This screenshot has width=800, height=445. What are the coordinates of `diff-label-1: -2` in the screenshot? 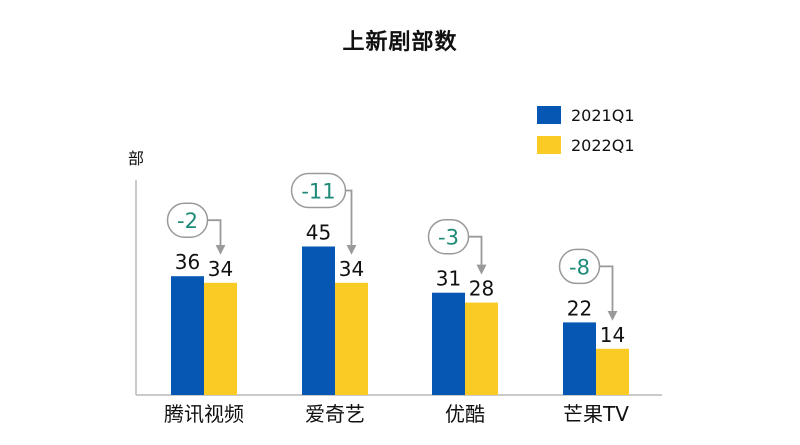 It's located at (187, 221).